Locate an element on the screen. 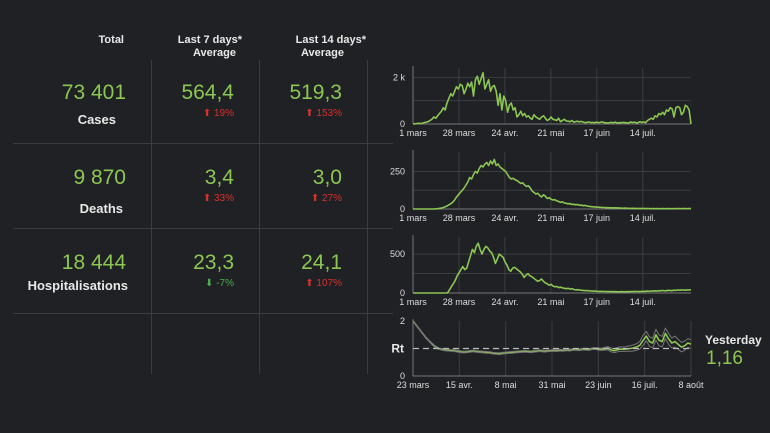 This screenshot has height=433, width=770. hosp-avg14-change: ⬆ 107% is located at coordinates (300, 283).